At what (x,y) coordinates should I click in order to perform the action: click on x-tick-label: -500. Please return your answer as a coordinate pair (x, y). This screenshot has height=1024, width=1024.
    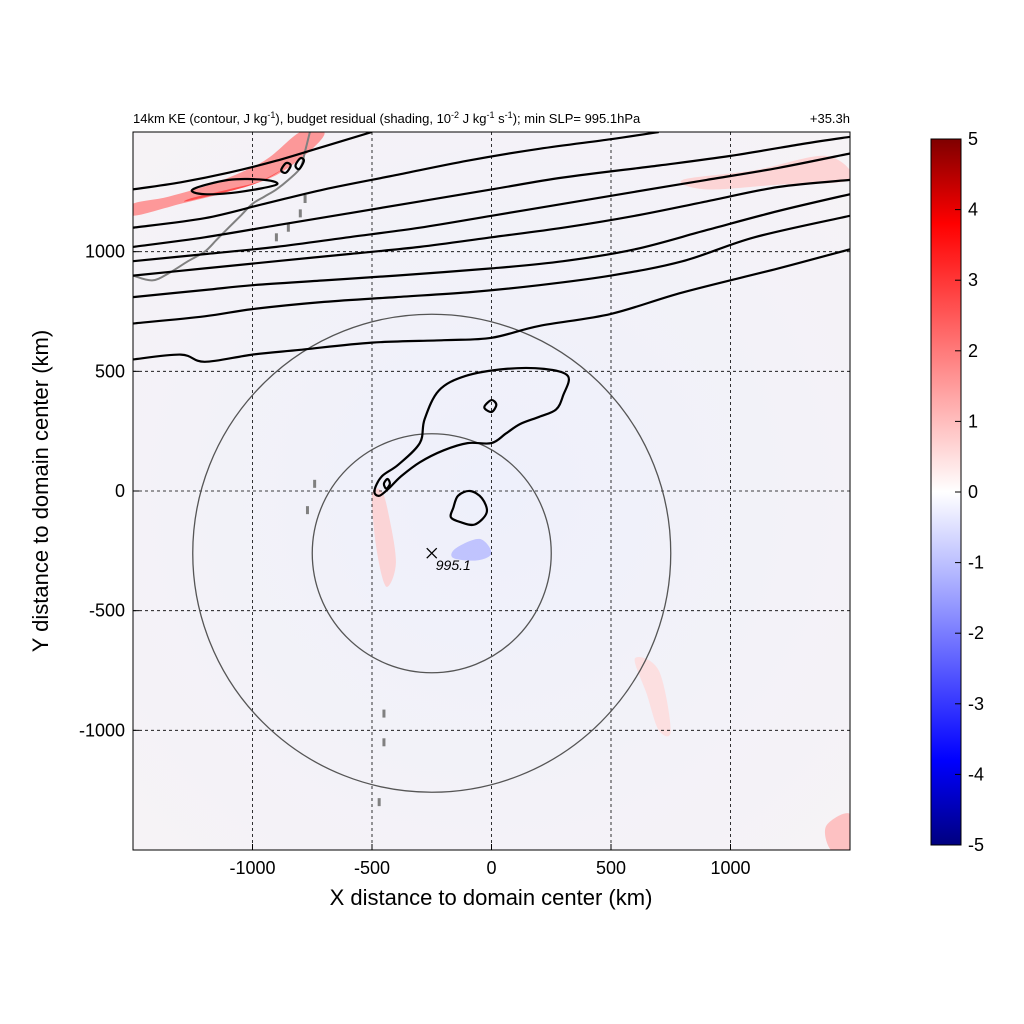
    Looking at the image, I should click on (372, 868).